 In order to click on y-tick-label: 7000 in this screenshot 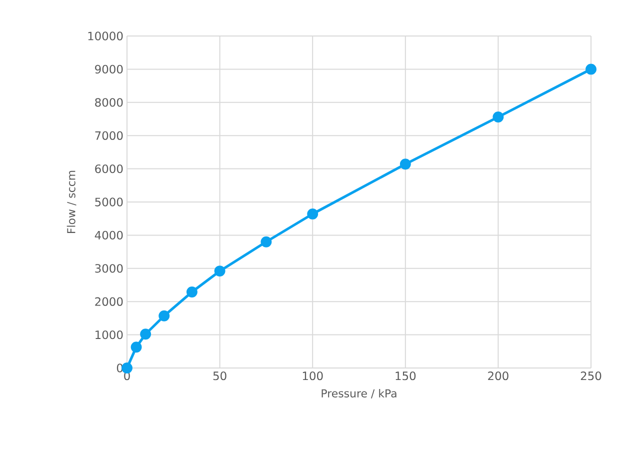, I will do `click(109, 135)`.